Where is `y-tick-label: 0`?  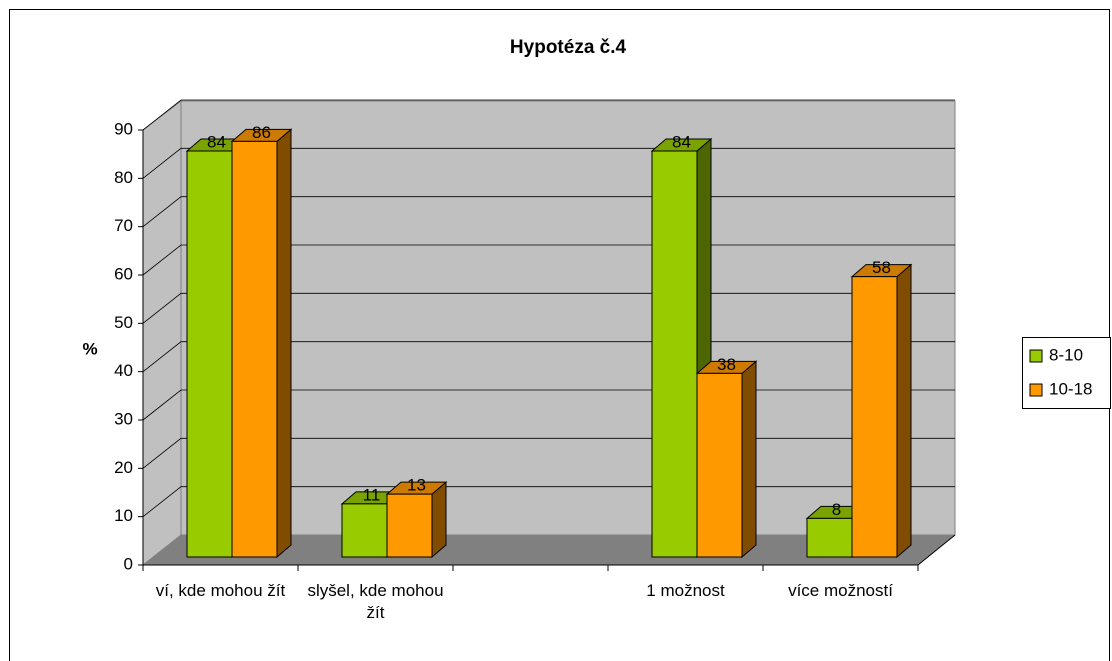
y-tick-label: 0 is located at coordinates (128, 563).